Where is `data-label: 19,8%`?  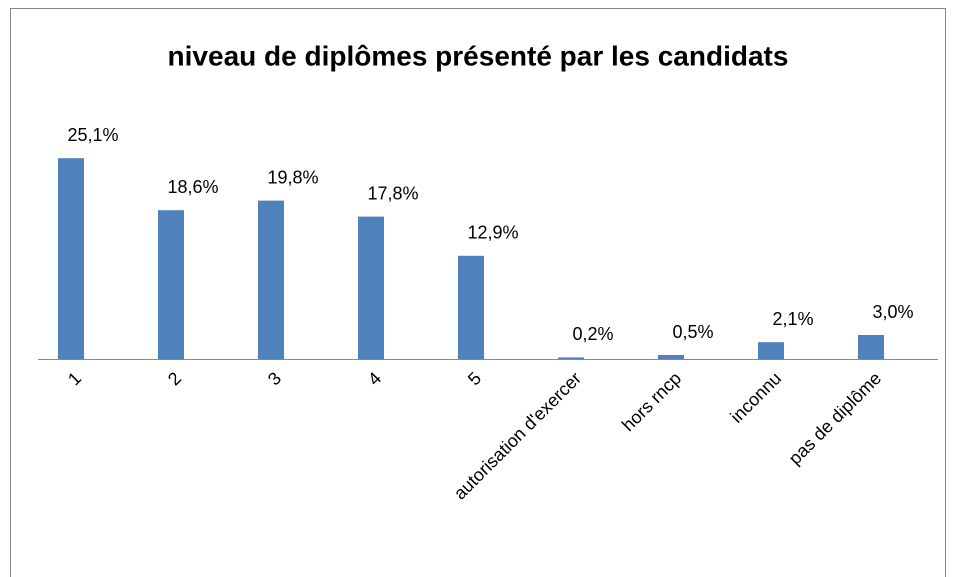
data-label: 19,8% is located at coordinates (292, 177).